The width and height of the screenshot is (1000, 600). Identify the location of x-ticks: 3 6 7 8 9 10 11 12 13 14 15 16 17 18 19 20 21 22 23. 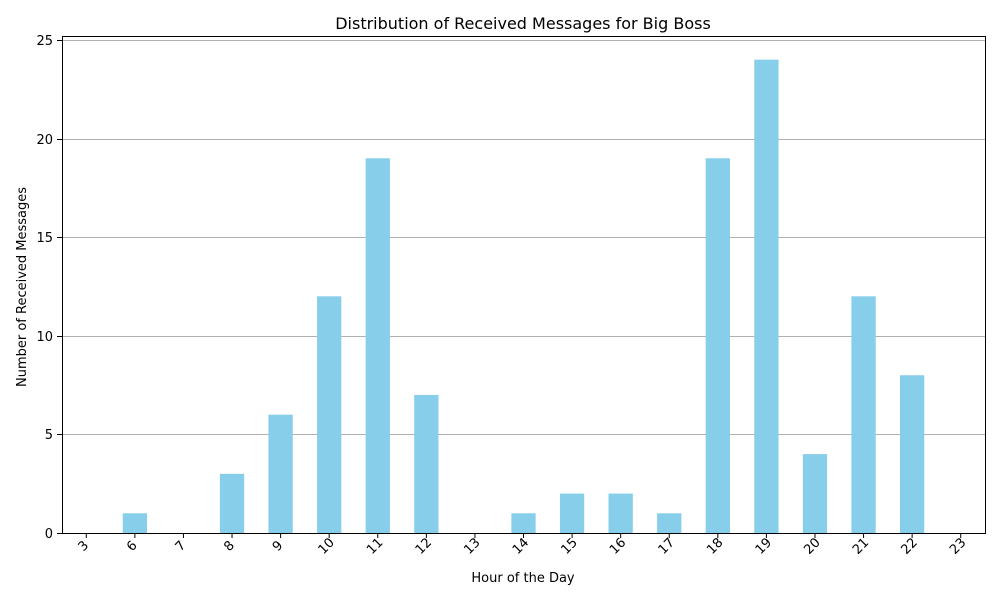
(522, 545).